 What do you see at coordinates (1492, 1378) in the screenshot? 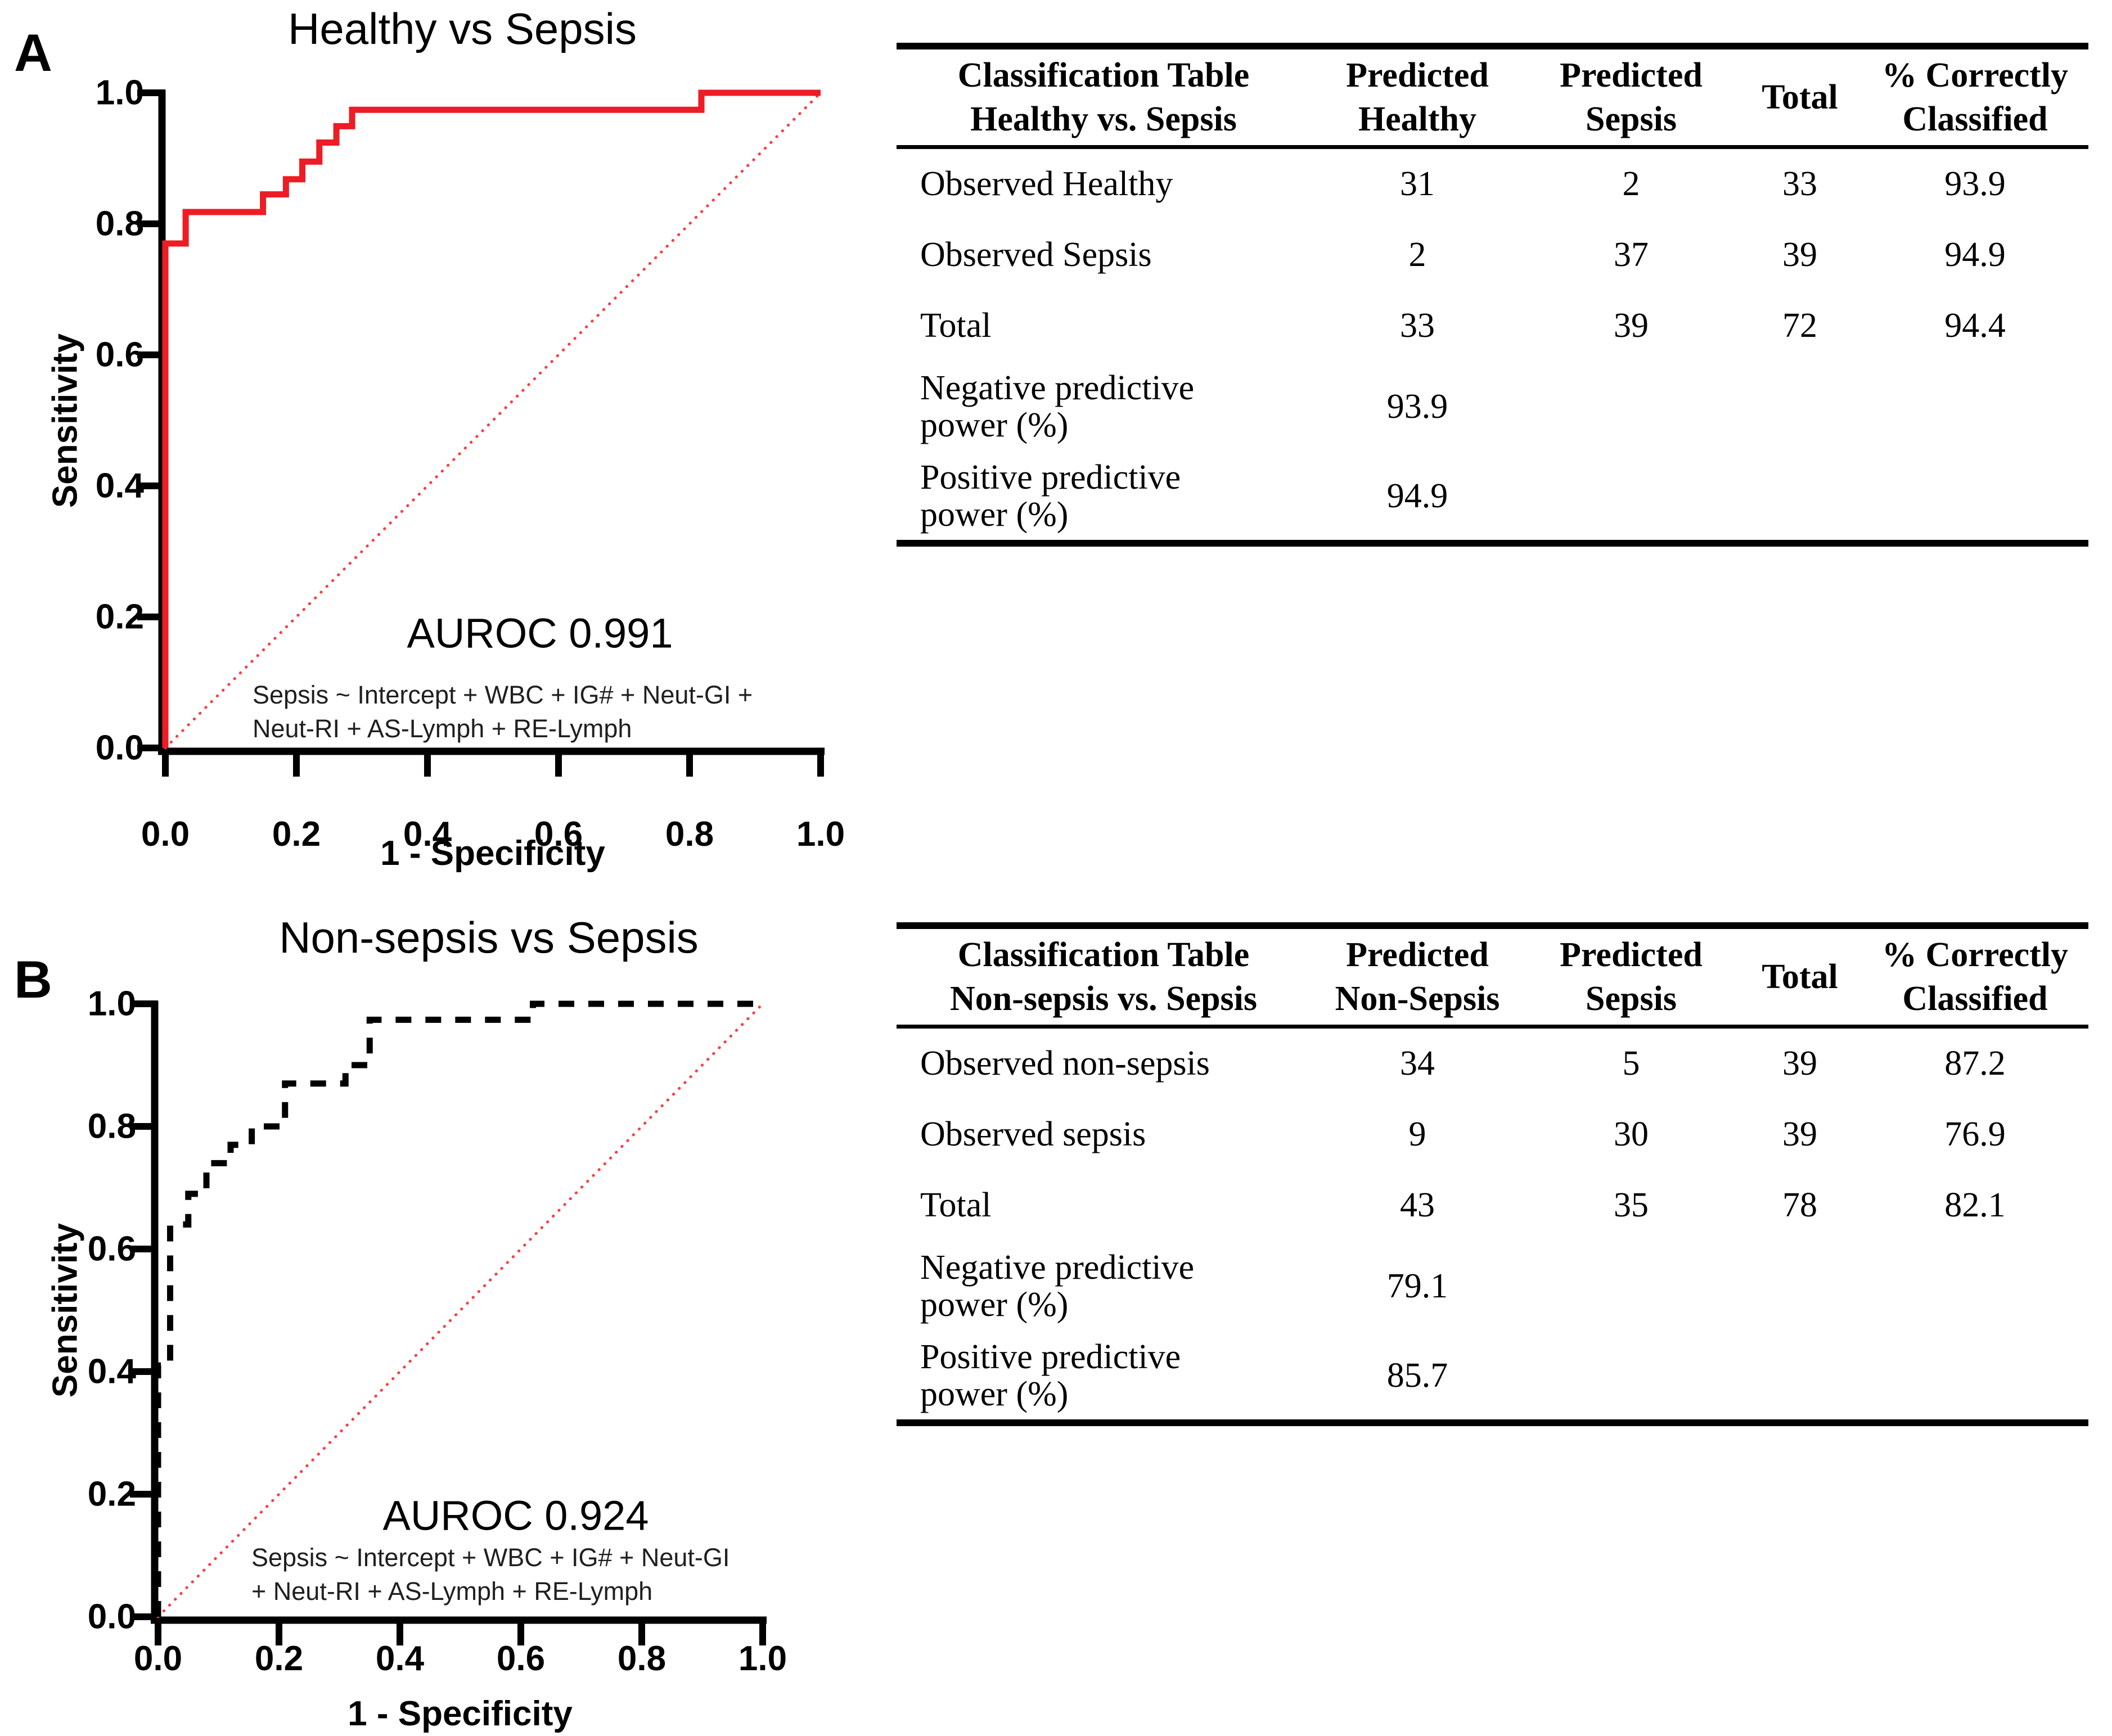
I see `table-row: Positive predictive power (%) 85.7` at bounding box center [1492, 1378].